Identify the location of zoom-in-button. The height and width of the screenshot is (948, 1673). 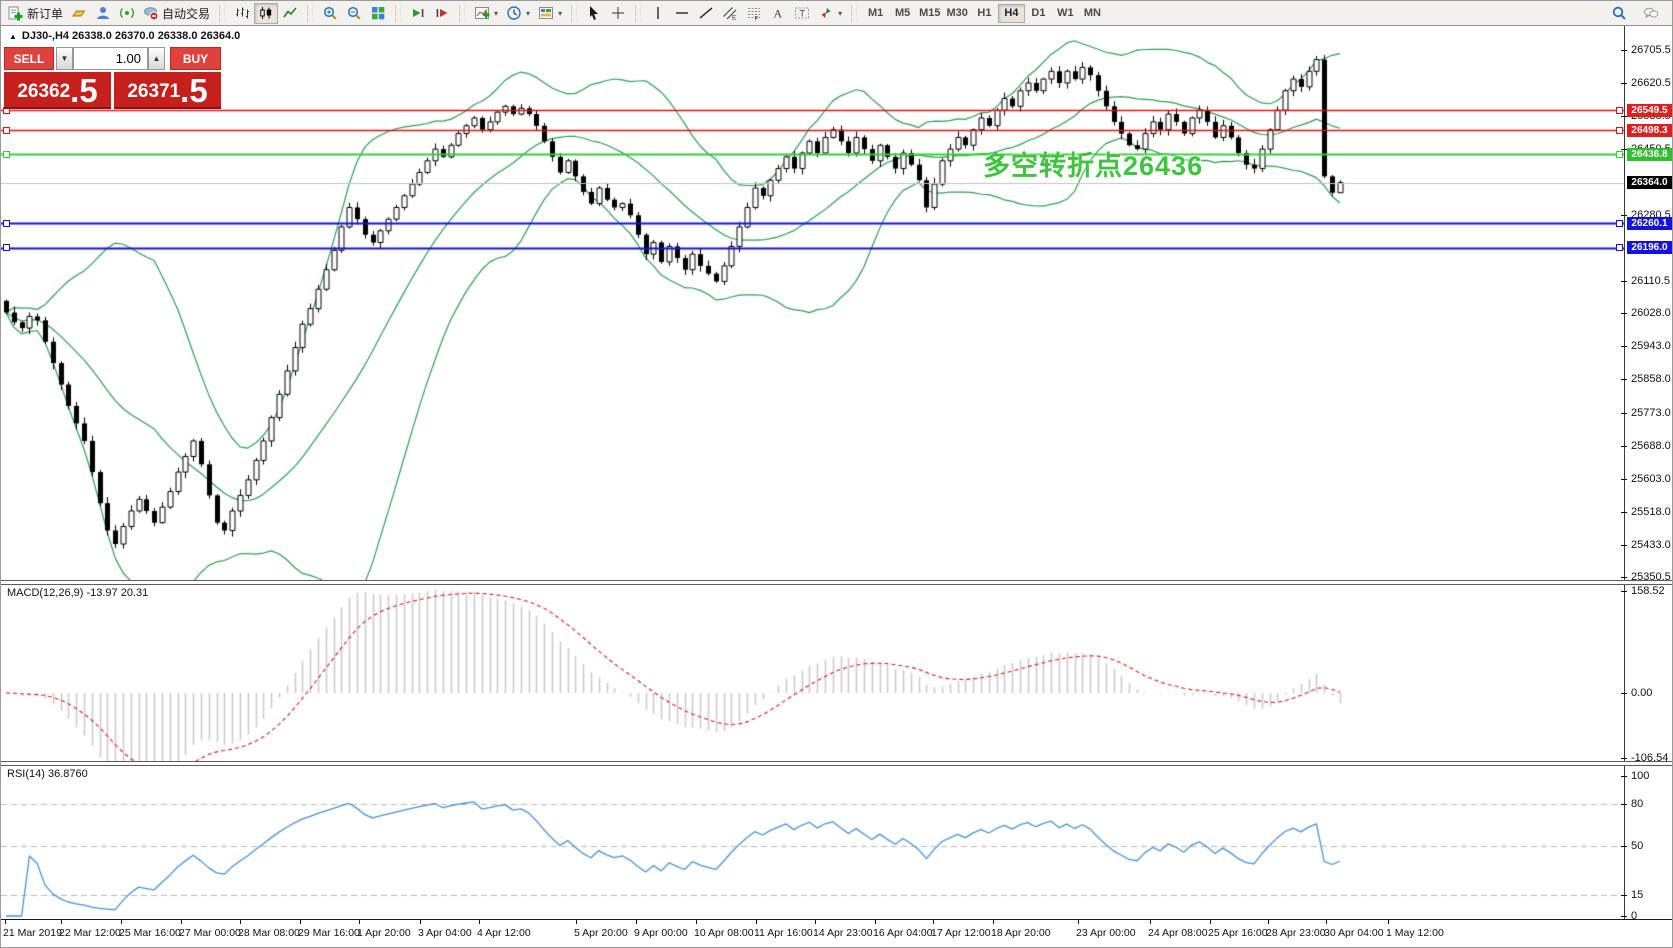
(330, 13).